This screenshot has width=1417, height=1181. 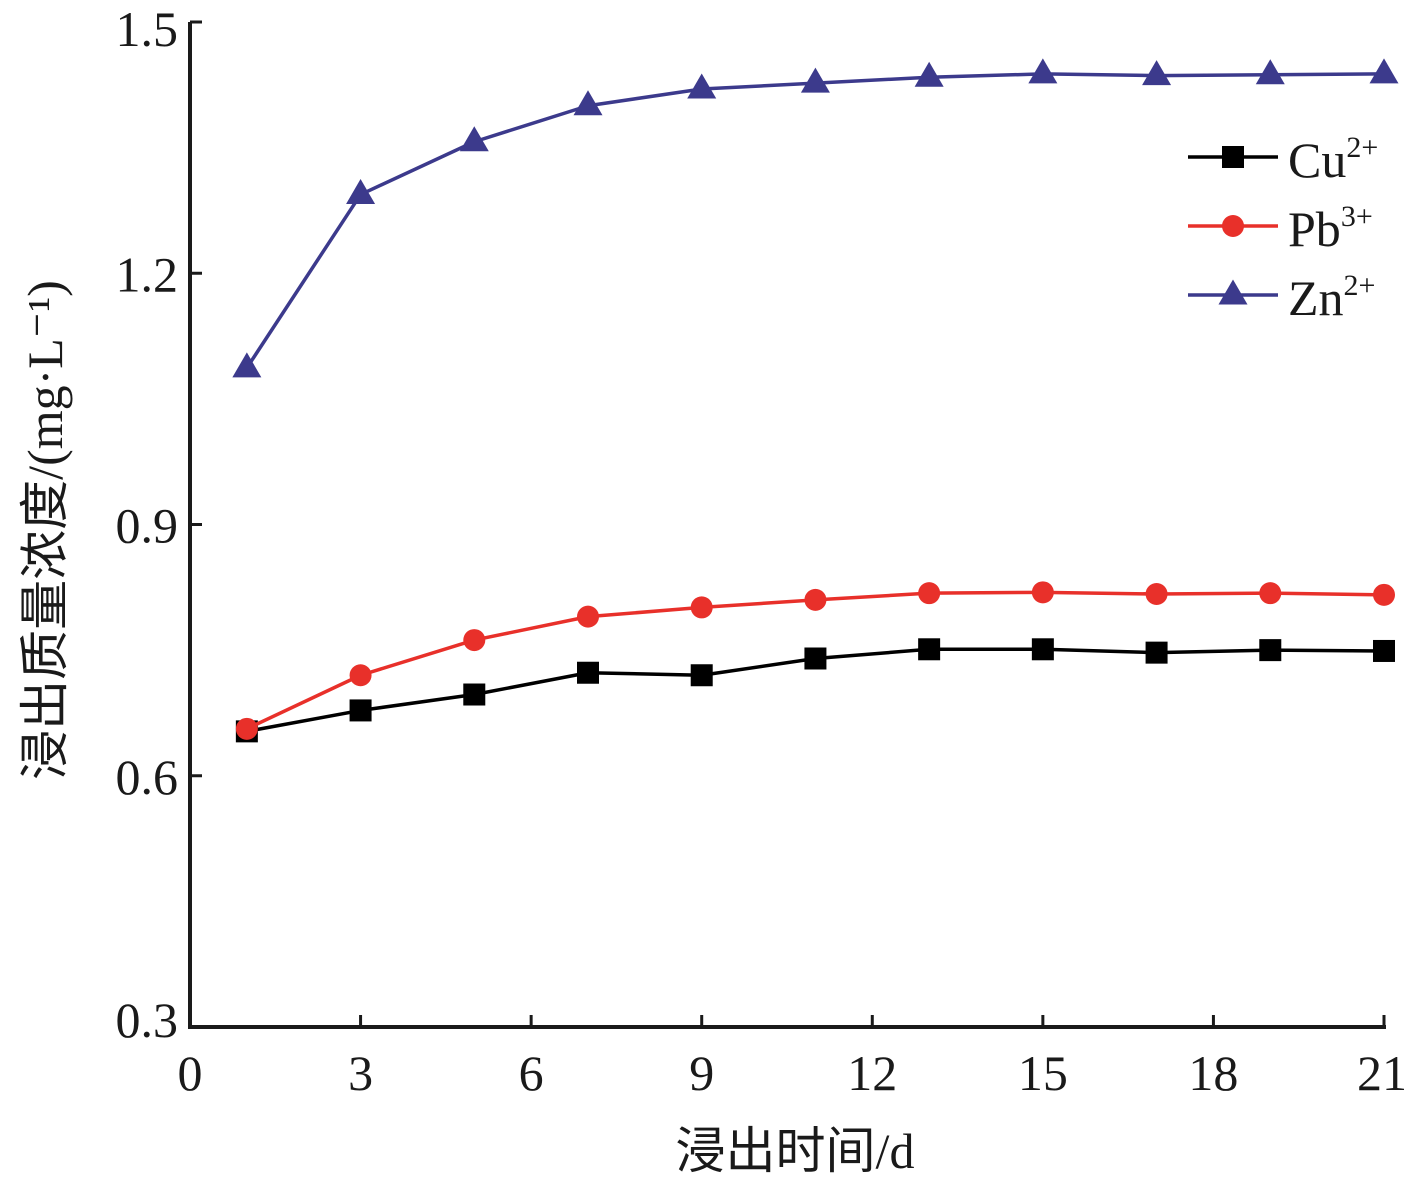 I want to click on legend-label-cu: Cu2+, so click(x=1333, y=159).